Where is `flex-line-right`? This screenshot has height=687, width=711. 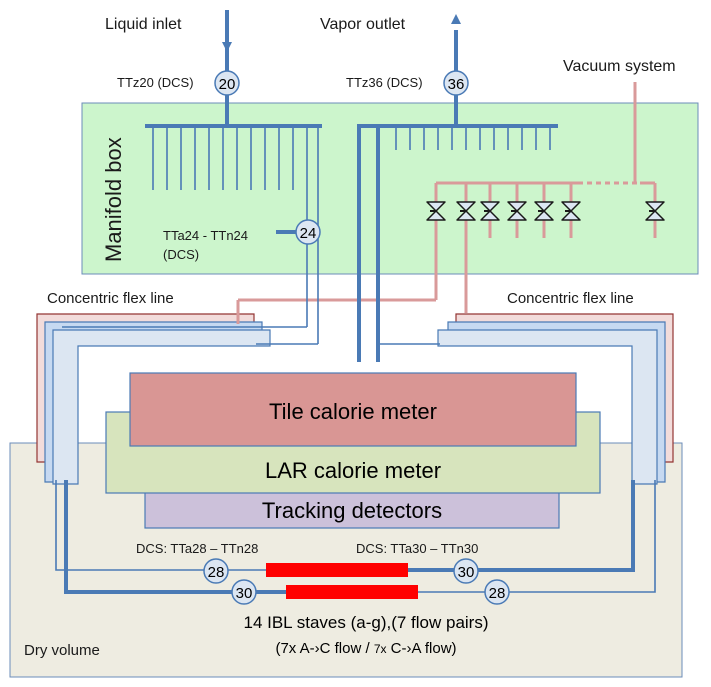
flex-line-right is located at coordinates (555, 399).